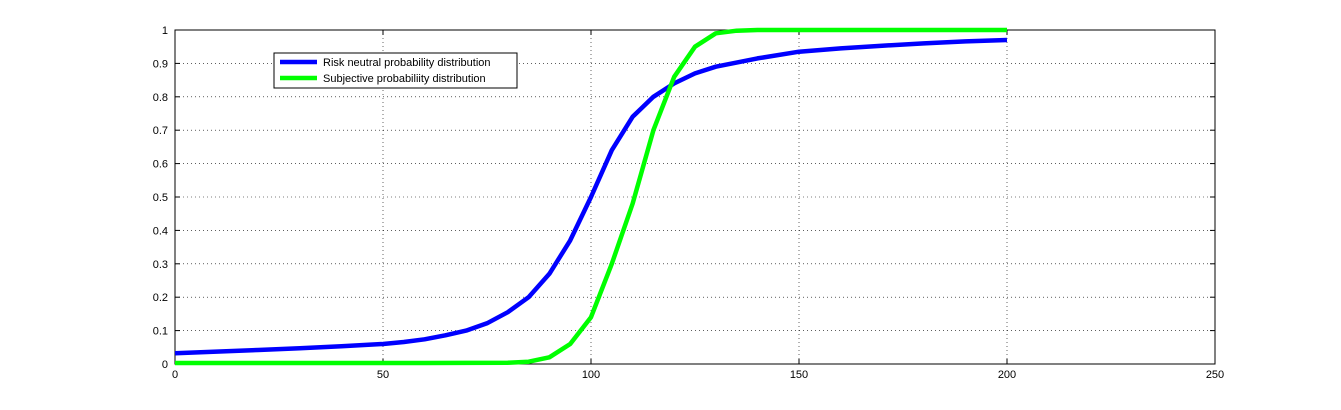  Describe the element at coordinates (799, 375) in the screenshot. I see `x-tick-label: 150` at that location.